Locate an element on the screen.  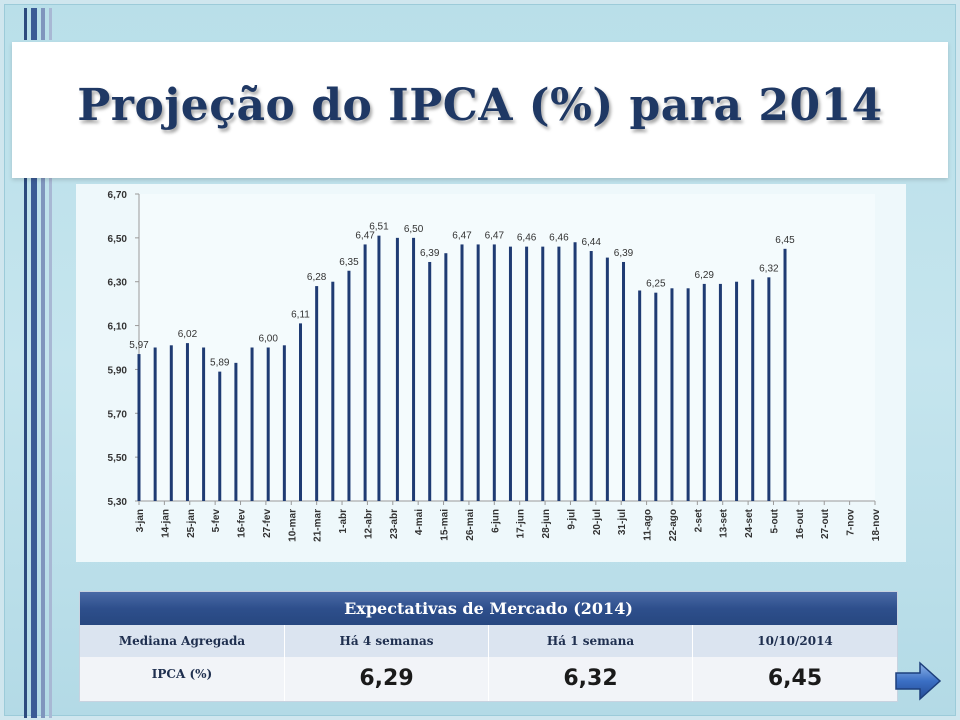
data-label: 6,35 is located at coordinates (349, 262).